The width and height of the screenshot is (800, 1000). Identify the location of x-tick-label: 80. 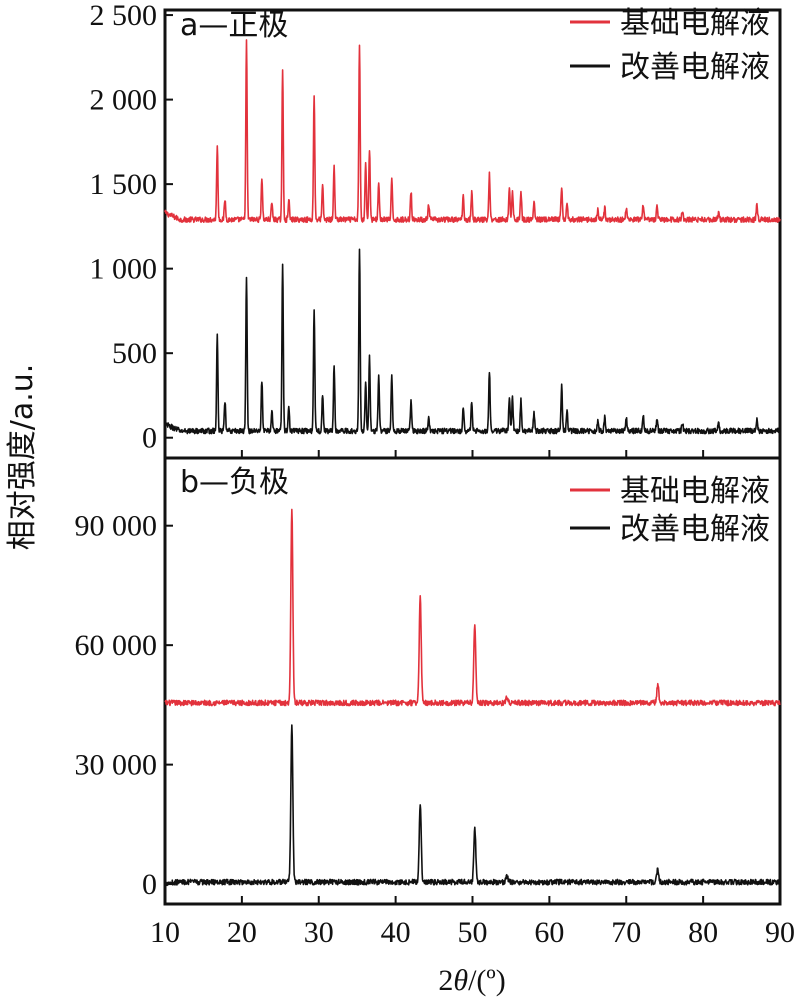
(703, 932).